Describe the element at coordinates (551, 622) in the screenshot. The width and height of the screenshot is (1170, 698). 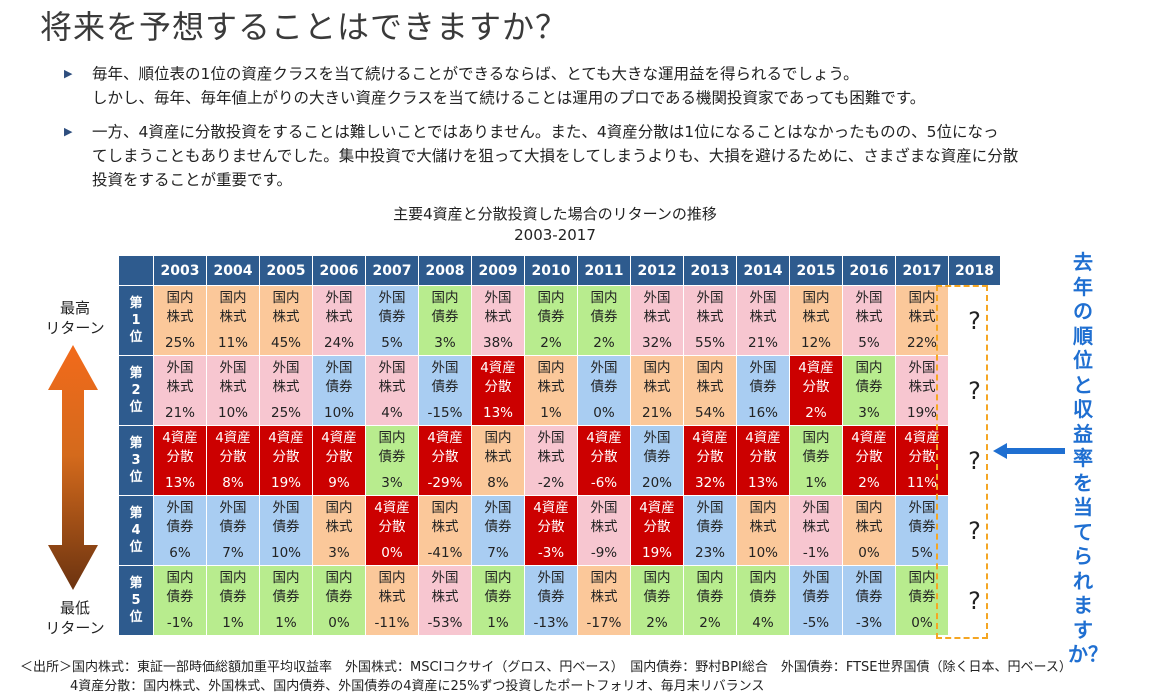
I see `return-value: -13%` at that location.